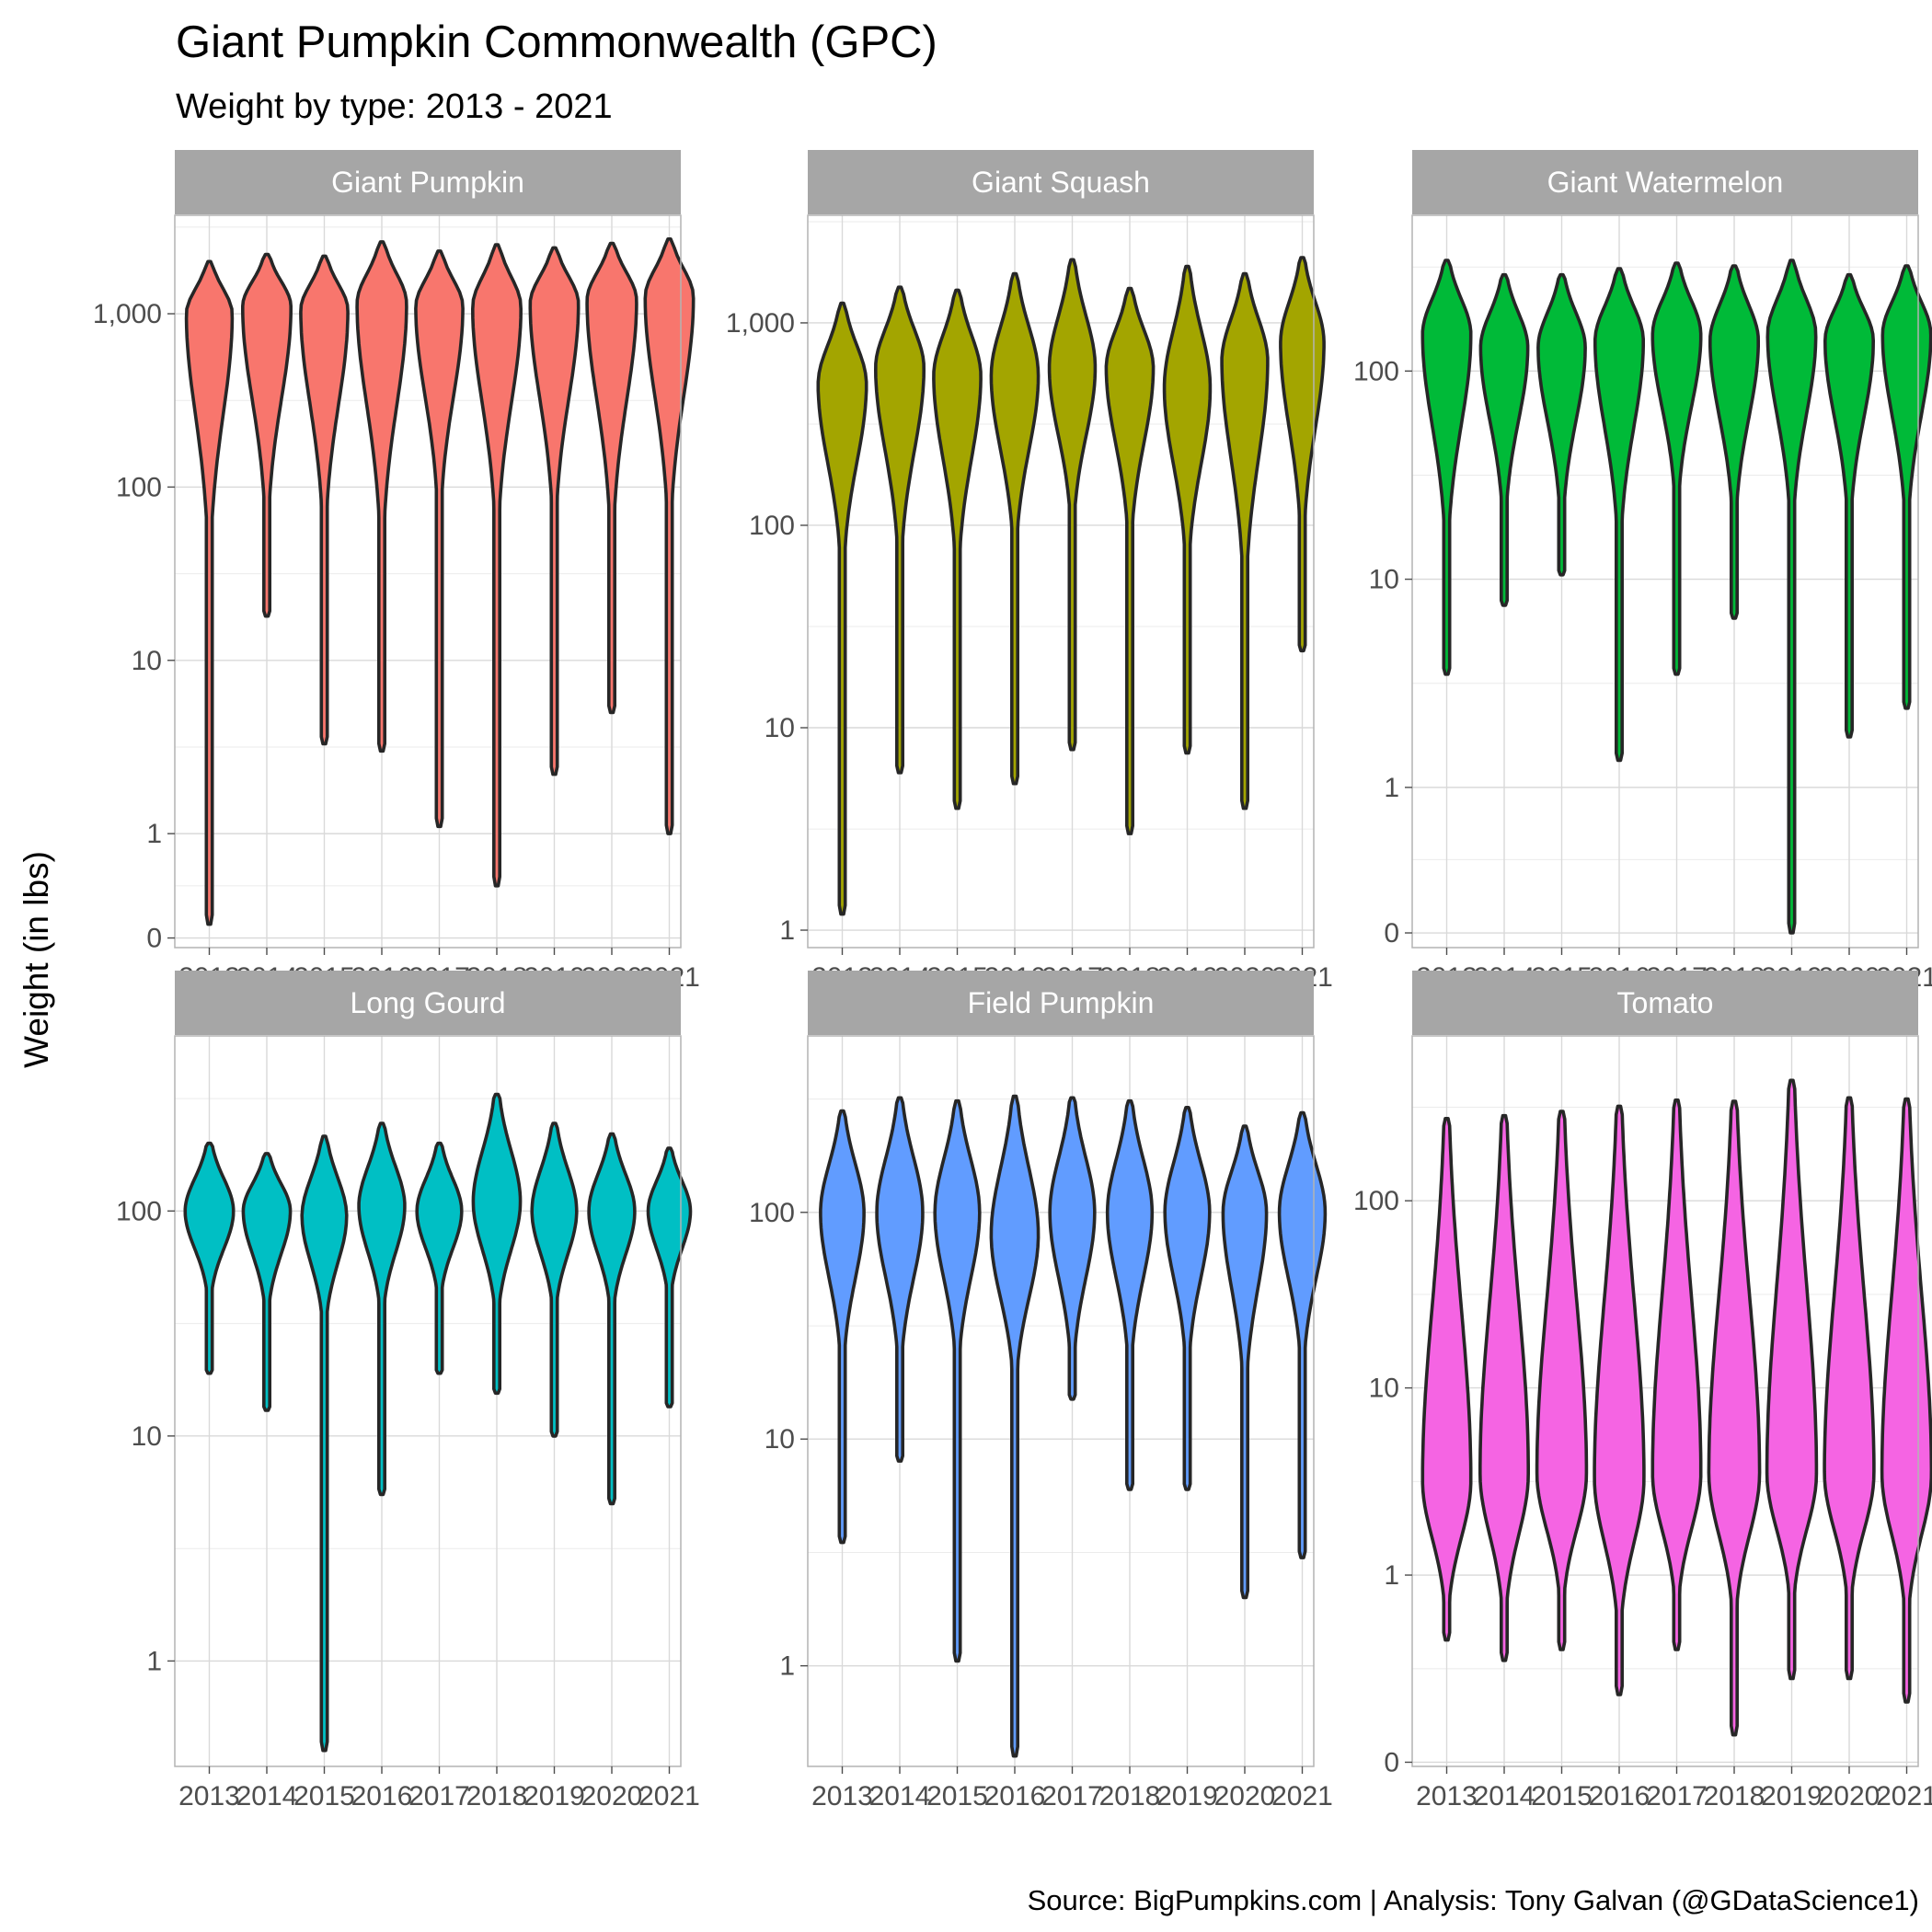  I want to click on facet-strip-label: Tomato, so click(1665, 1002).